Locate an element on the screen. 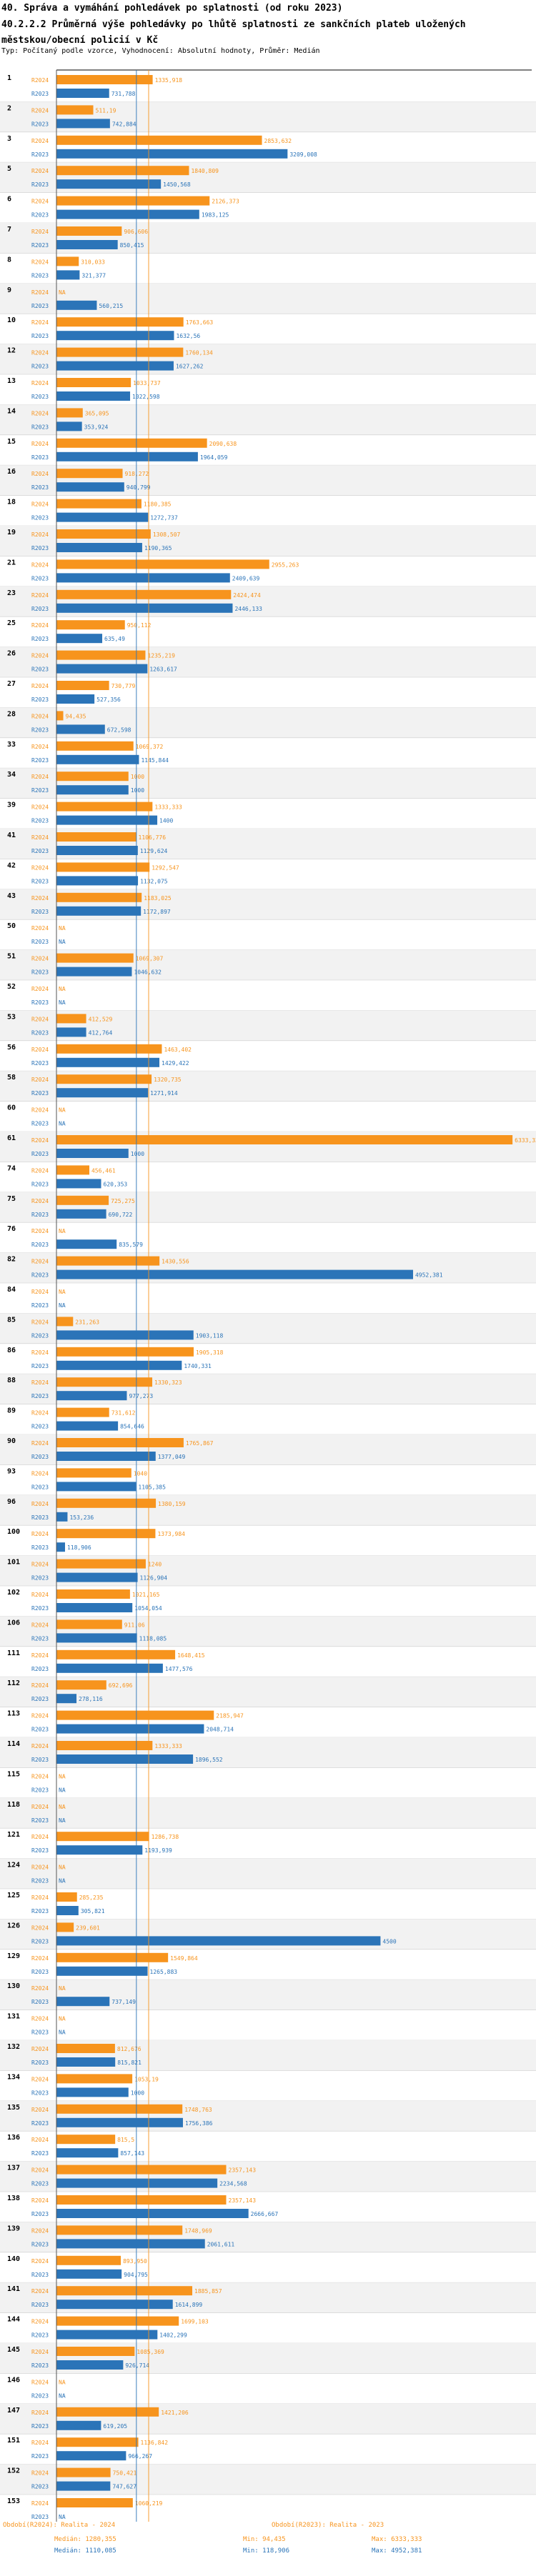 Image resolution: width=536 pixels, height=2576 pixels. value-label-r2024: 1549,864 is located at coordinates (184, 1959).